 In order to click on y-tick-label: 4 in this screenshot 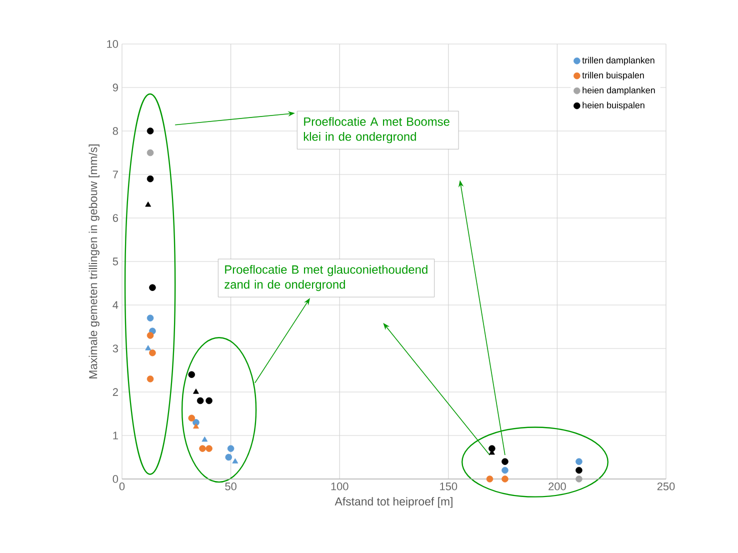, I will do `click(115, 305)`.